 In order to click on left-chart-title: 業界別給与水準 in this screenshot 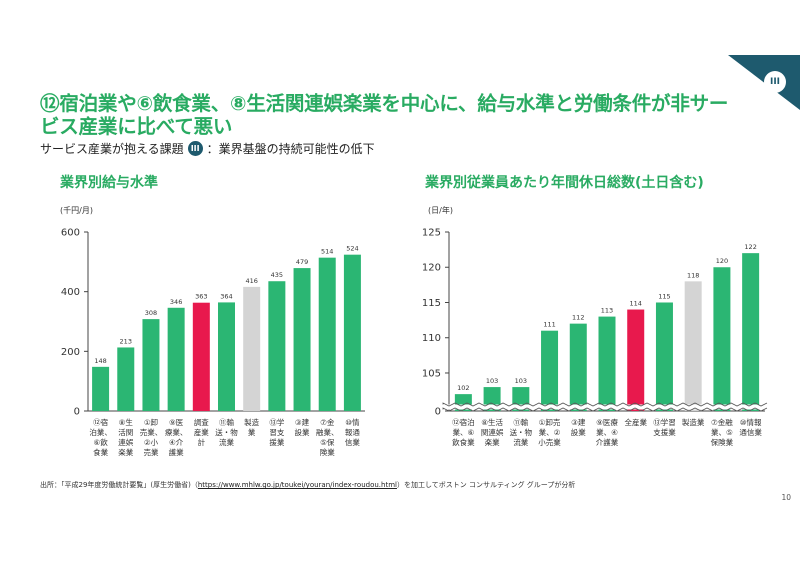, I will do `click(109, 183)`.